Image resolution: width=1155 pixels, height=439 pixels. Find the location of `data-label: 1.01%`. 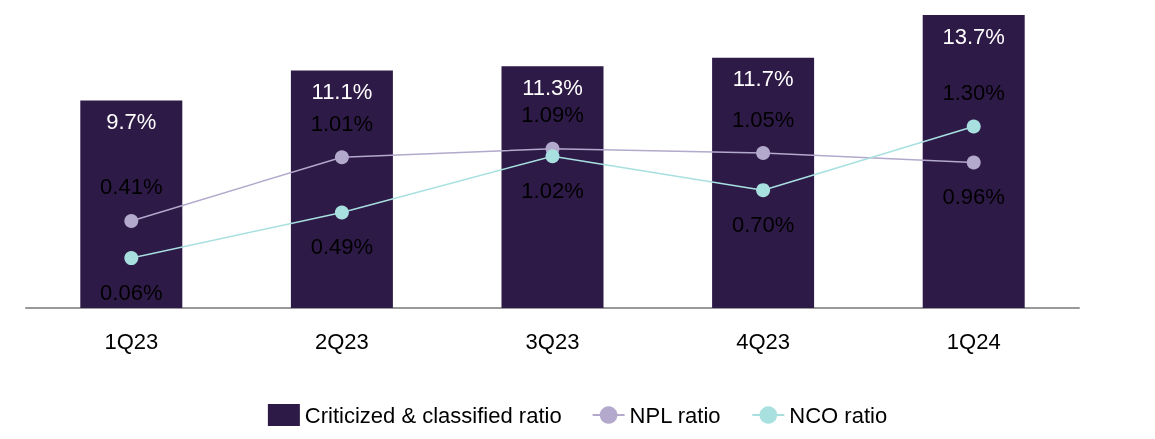

data-label: 1.01% is located at coordinates (342, 123).